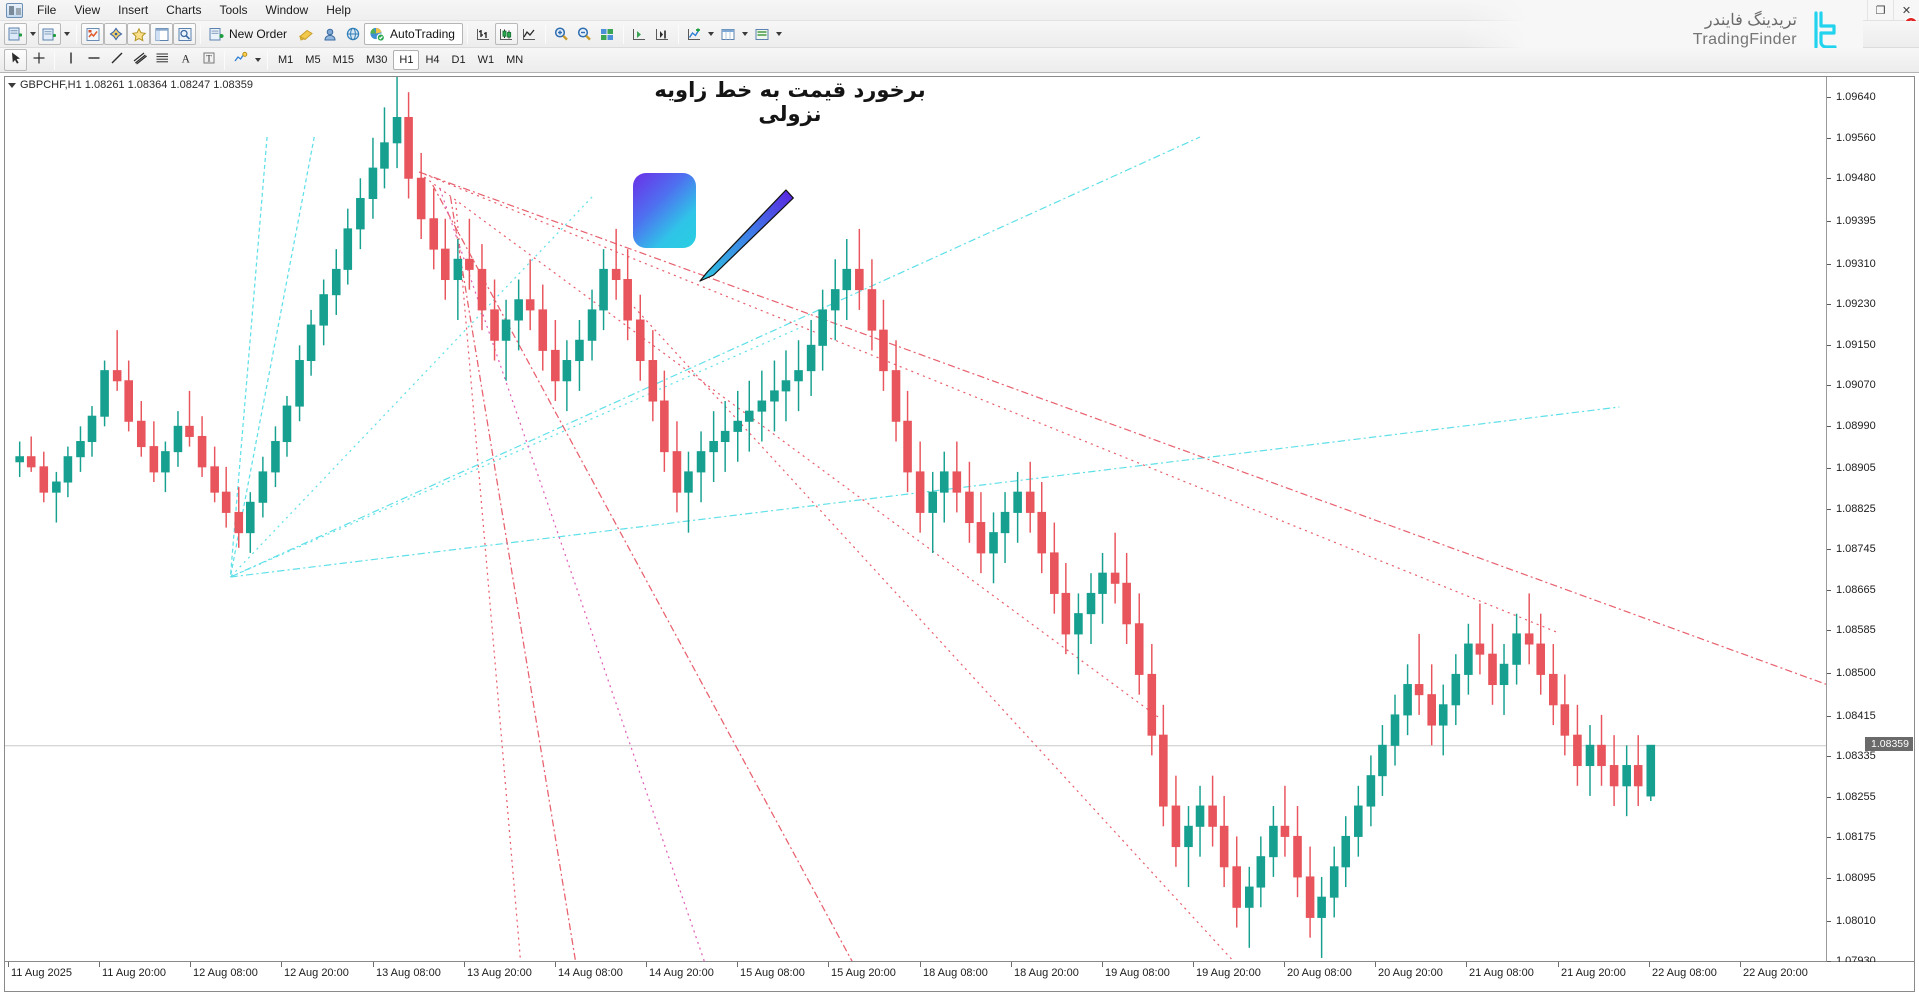 The height and width of the screenshot is (996, 1919). Describe the element at coordinates (1871, 797) in the screenshot. I see `price-tick: 1.08255` at that location.